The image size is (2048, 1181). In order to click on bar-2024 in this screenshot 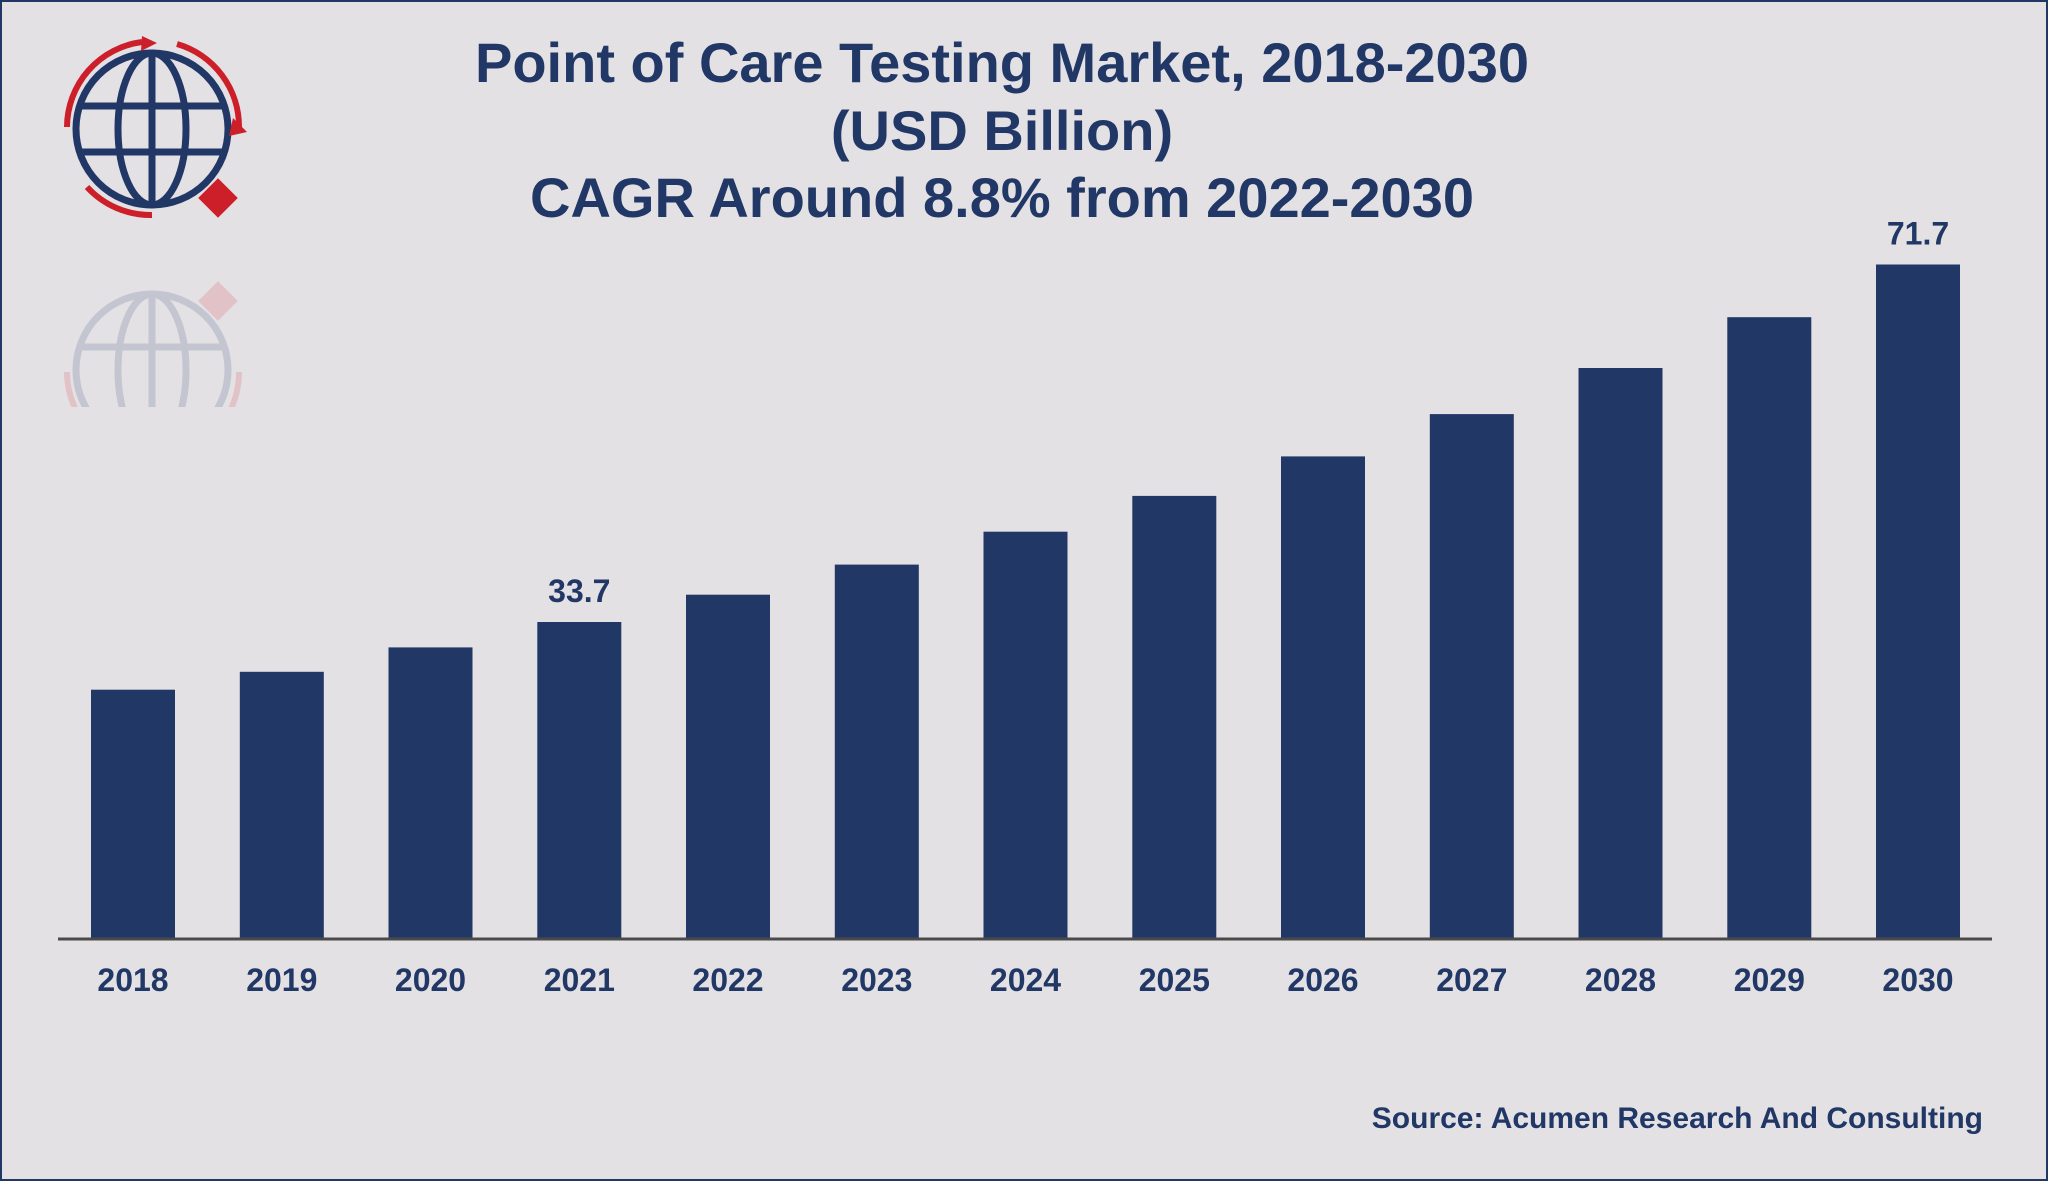, I will do `click(1025, 735)`.